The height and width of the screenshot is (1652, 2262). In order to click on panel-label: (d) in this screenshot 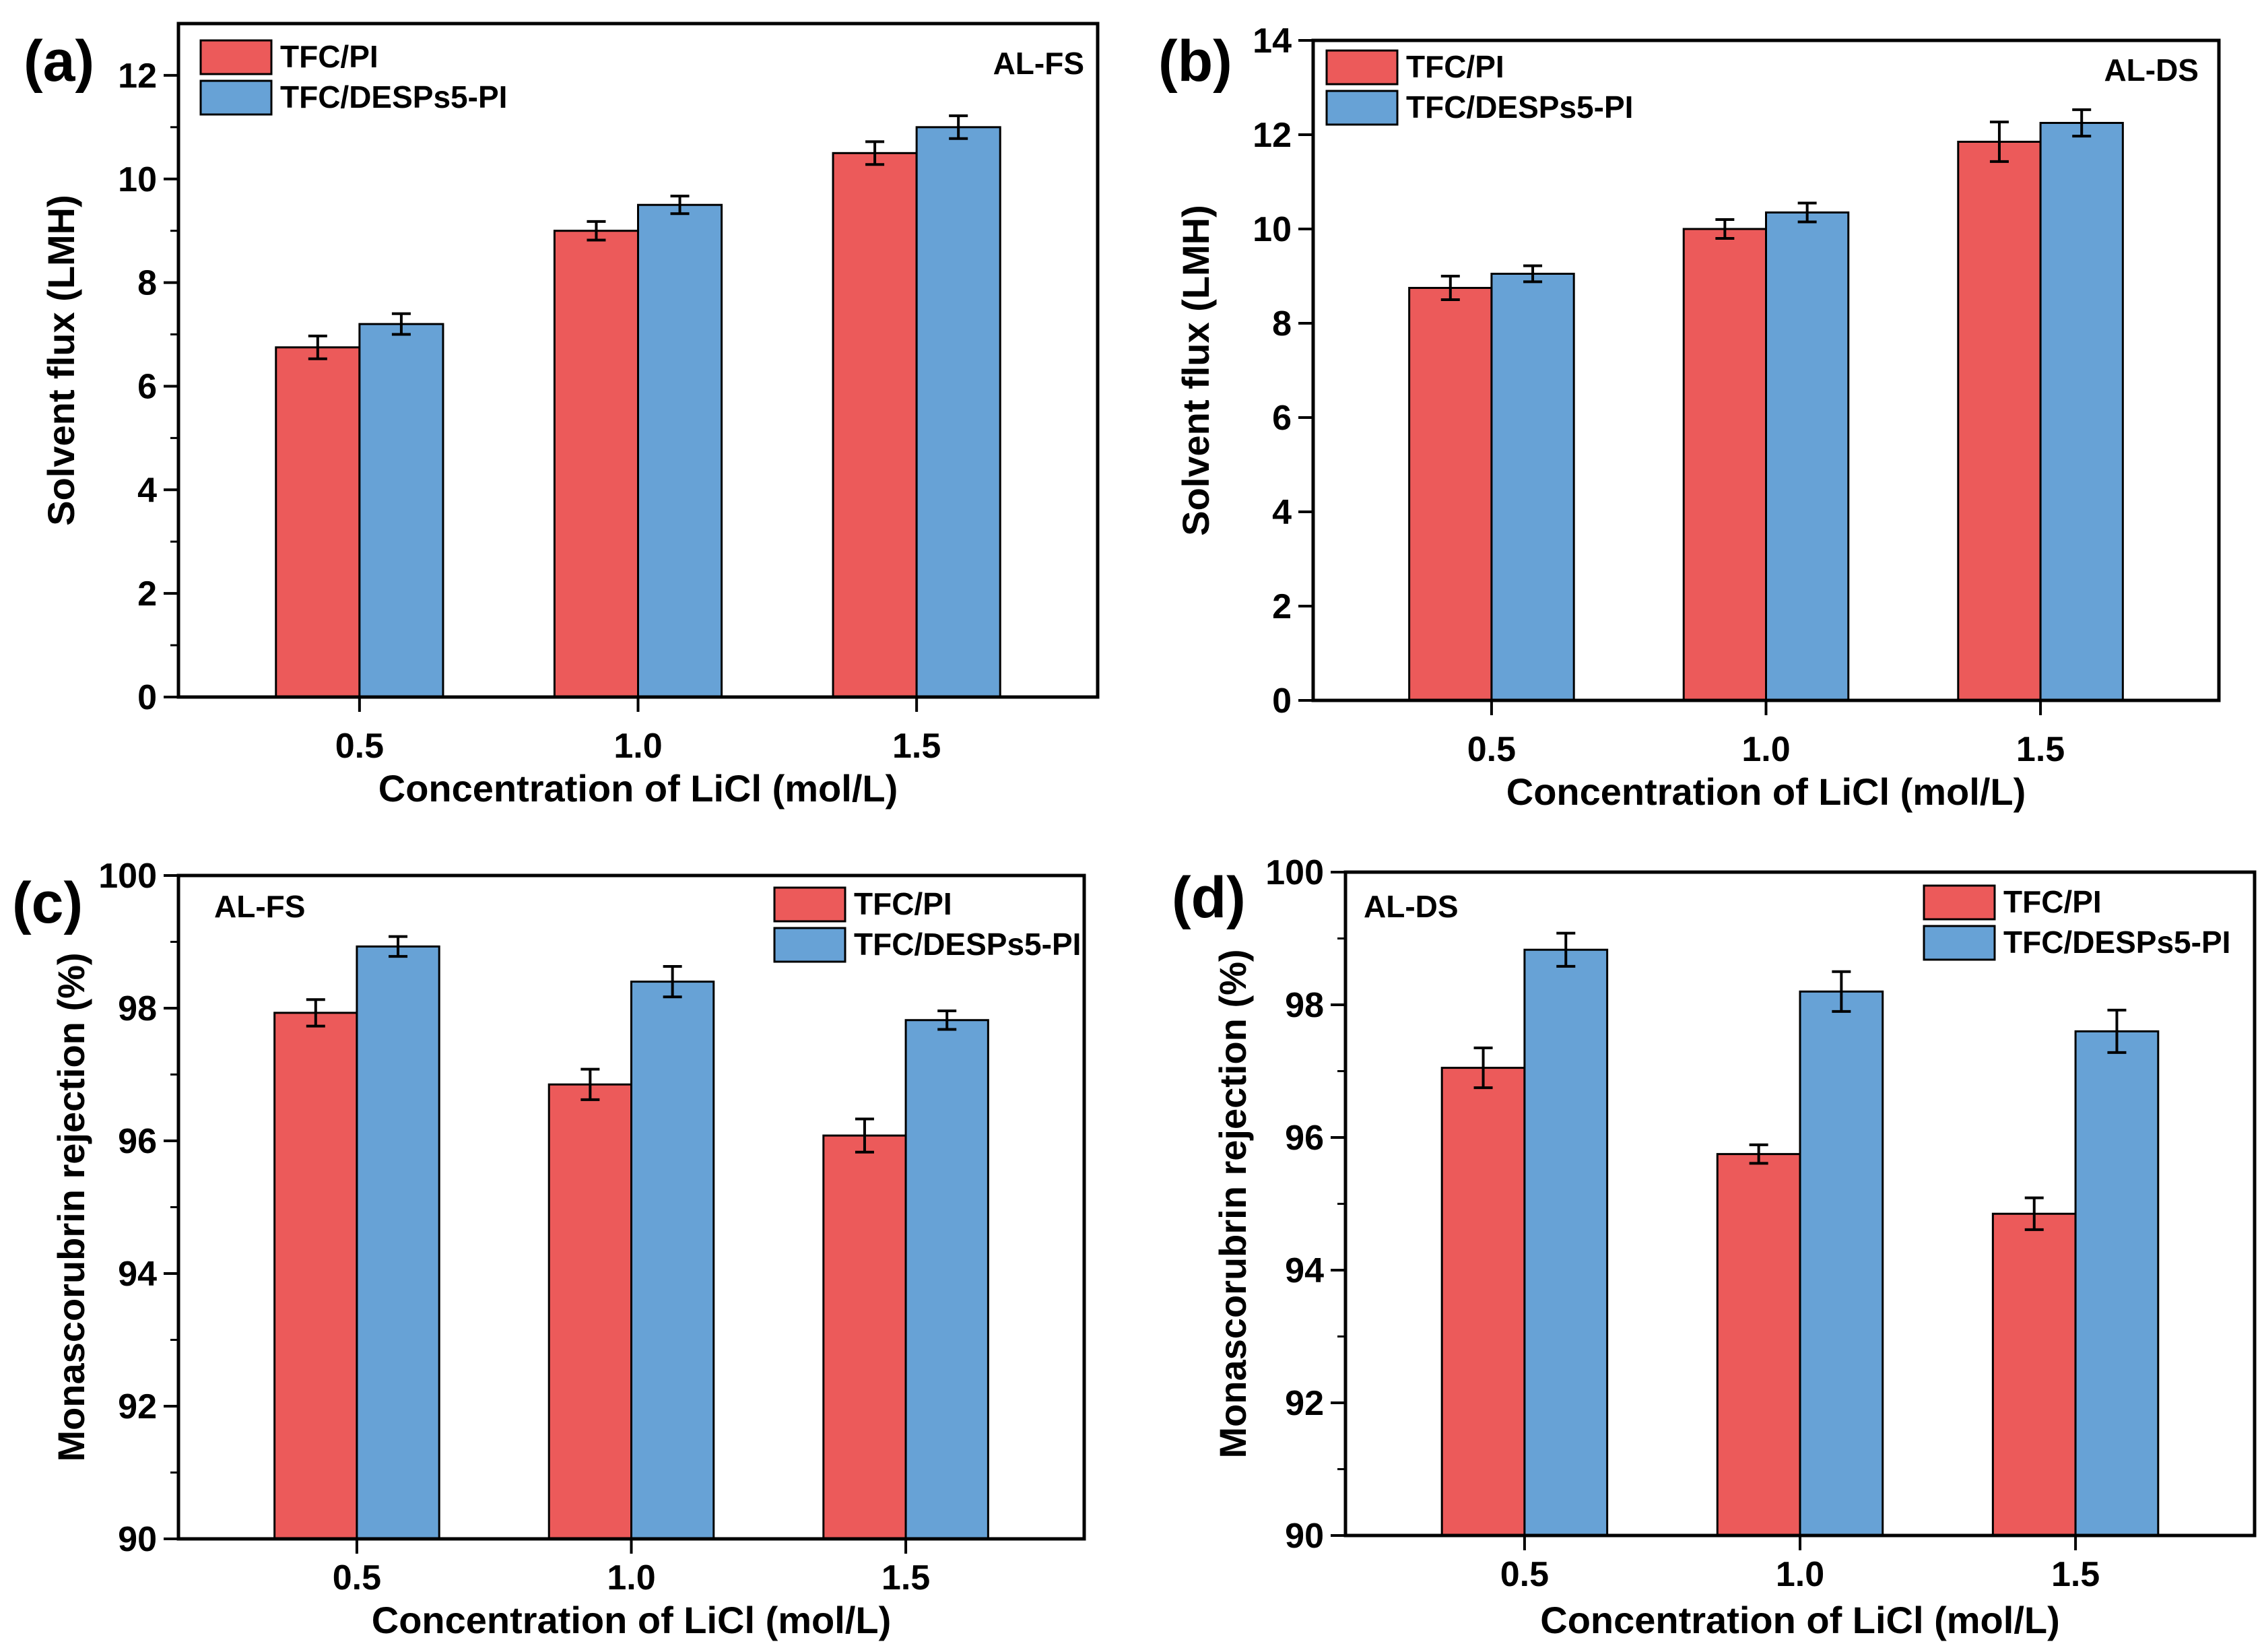, I will do `click(1209, 897)`.